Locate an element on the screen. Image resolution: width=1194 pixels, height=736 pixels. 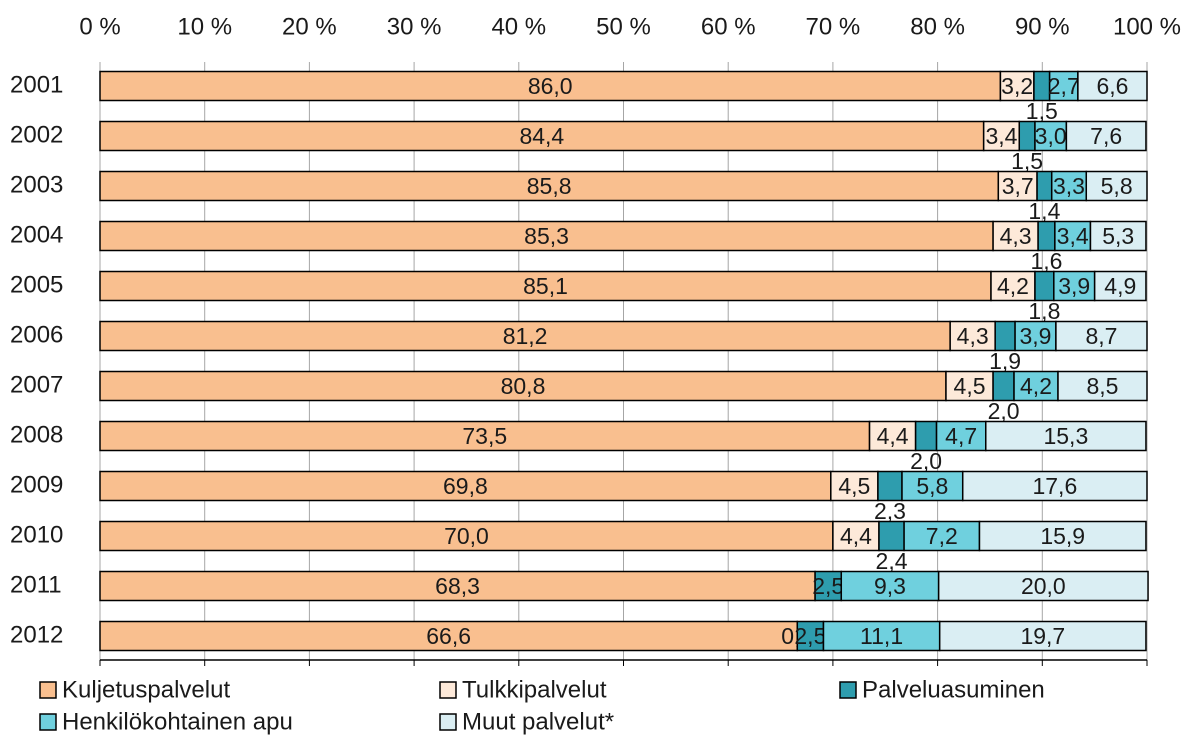
x-tick-label: 40 % is located at coordinates (518, 26).